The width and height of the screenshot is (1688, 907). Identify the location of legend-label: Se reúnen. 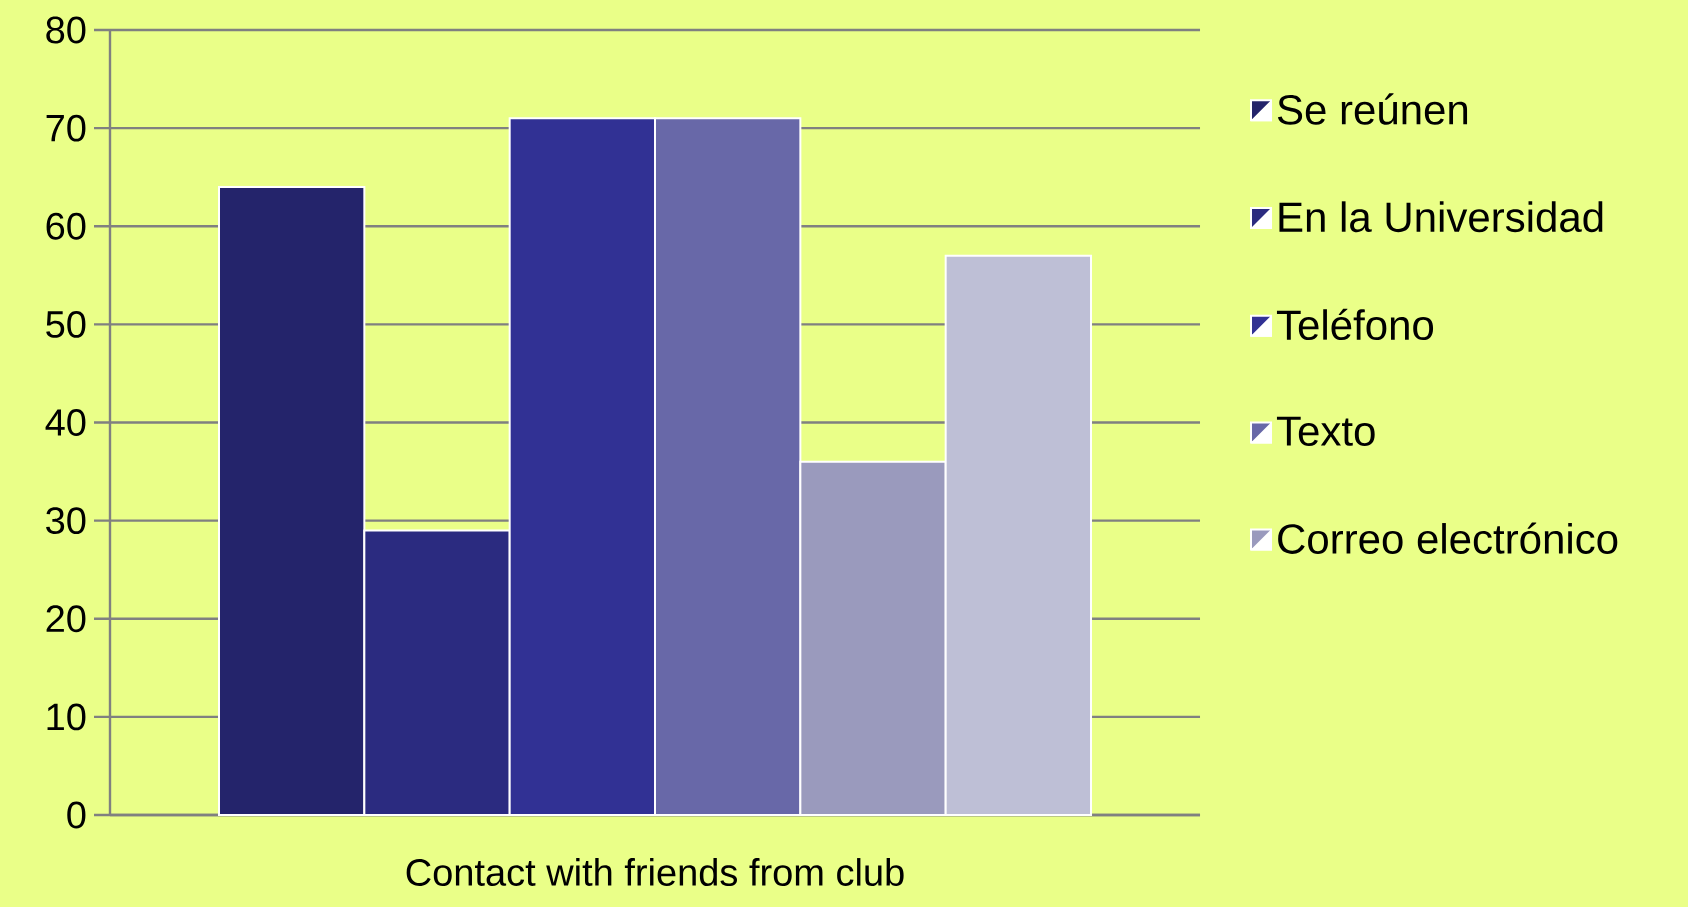
(1372, 109).